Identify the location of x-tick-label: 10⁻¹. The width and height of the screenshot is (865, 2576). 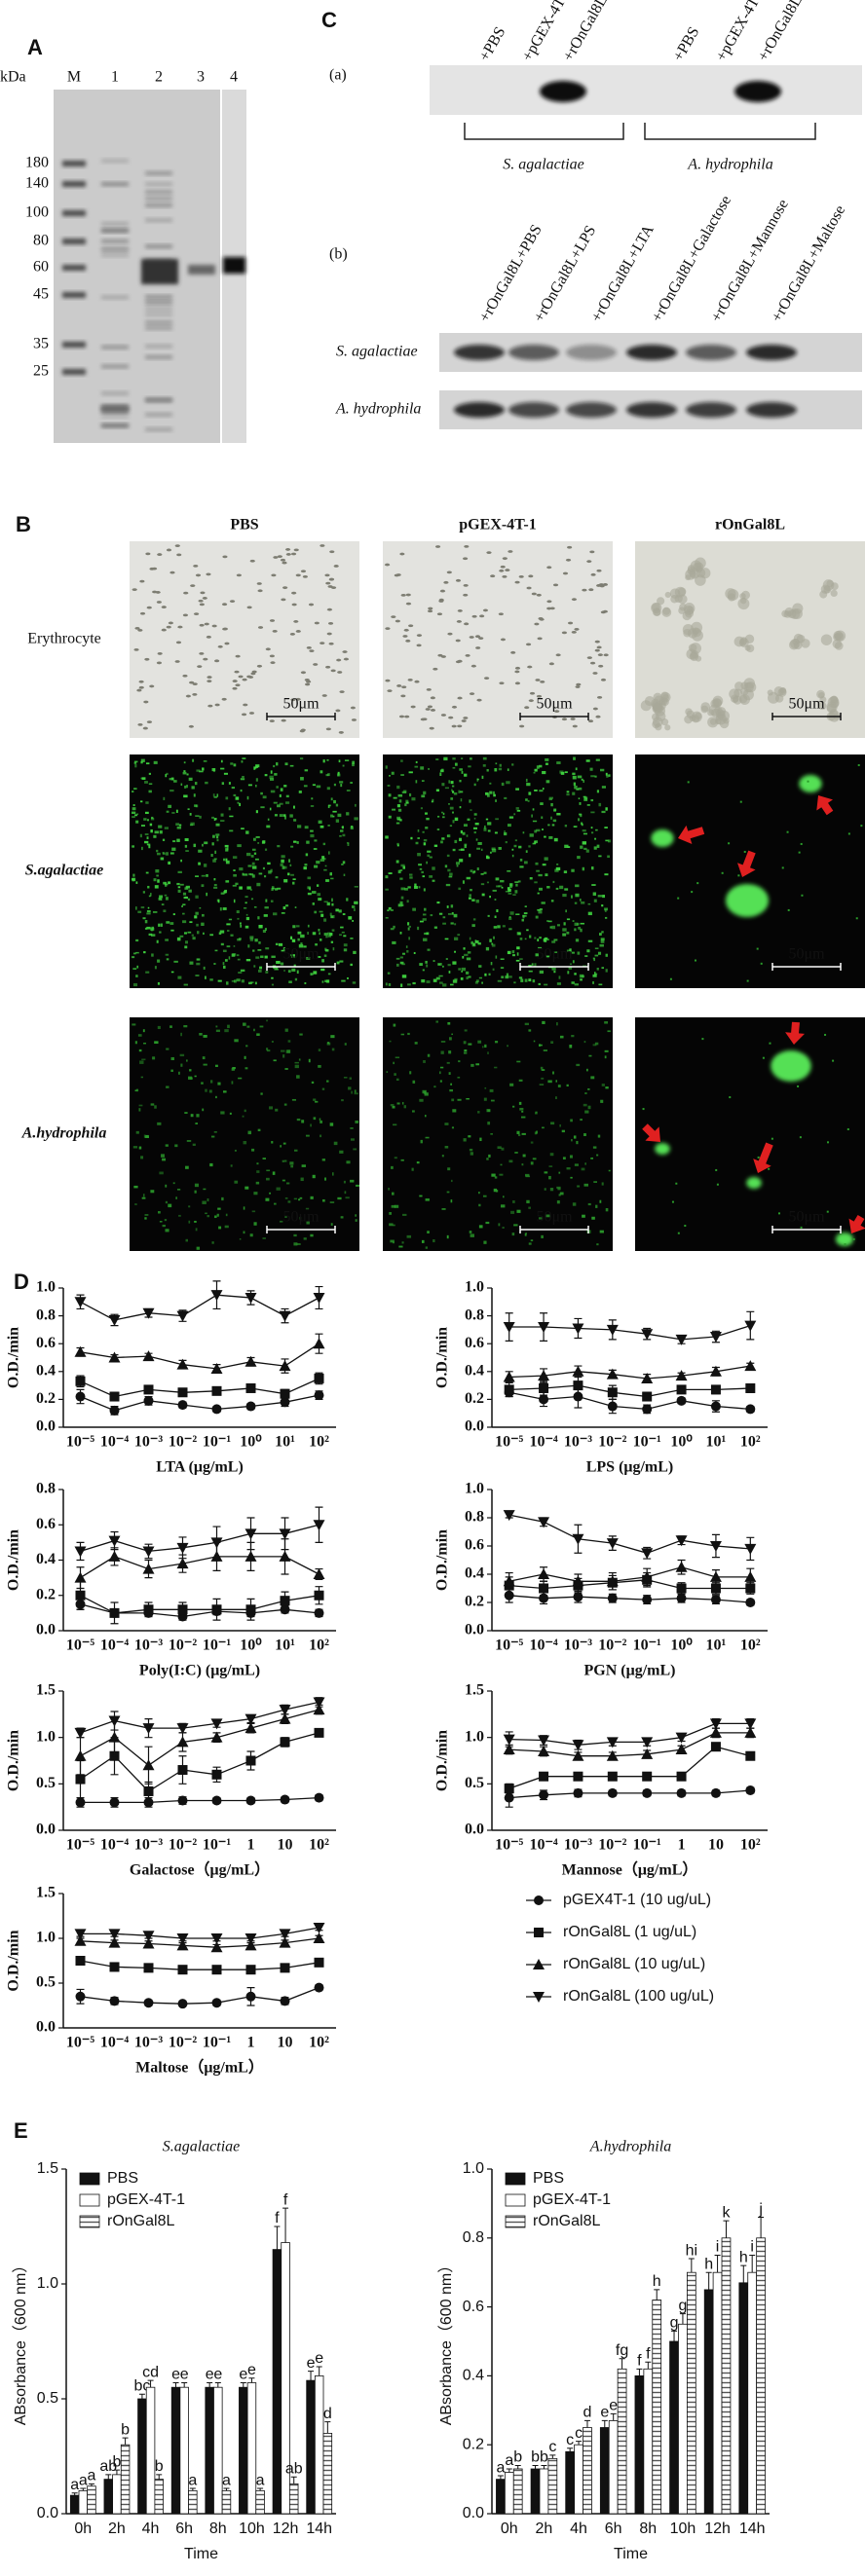
(217, 1646).